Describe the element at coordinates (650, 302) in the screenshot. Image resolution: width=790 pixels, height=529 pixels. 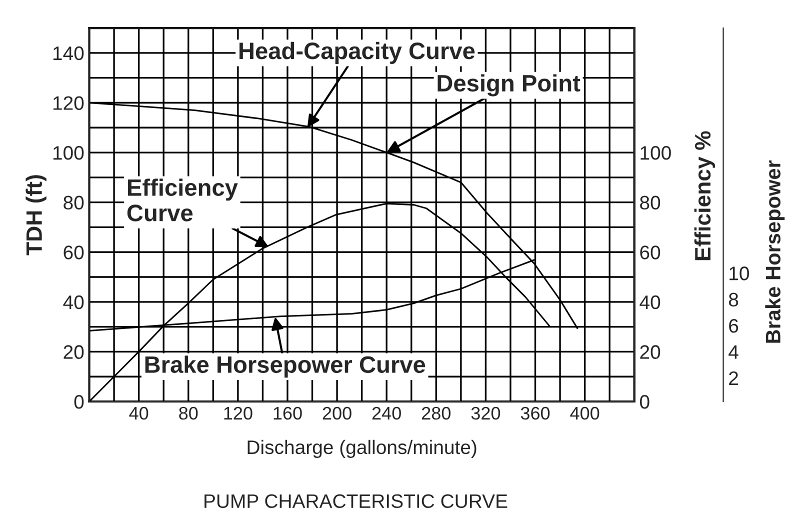
I see `y2-tick-label: 40` at that location.